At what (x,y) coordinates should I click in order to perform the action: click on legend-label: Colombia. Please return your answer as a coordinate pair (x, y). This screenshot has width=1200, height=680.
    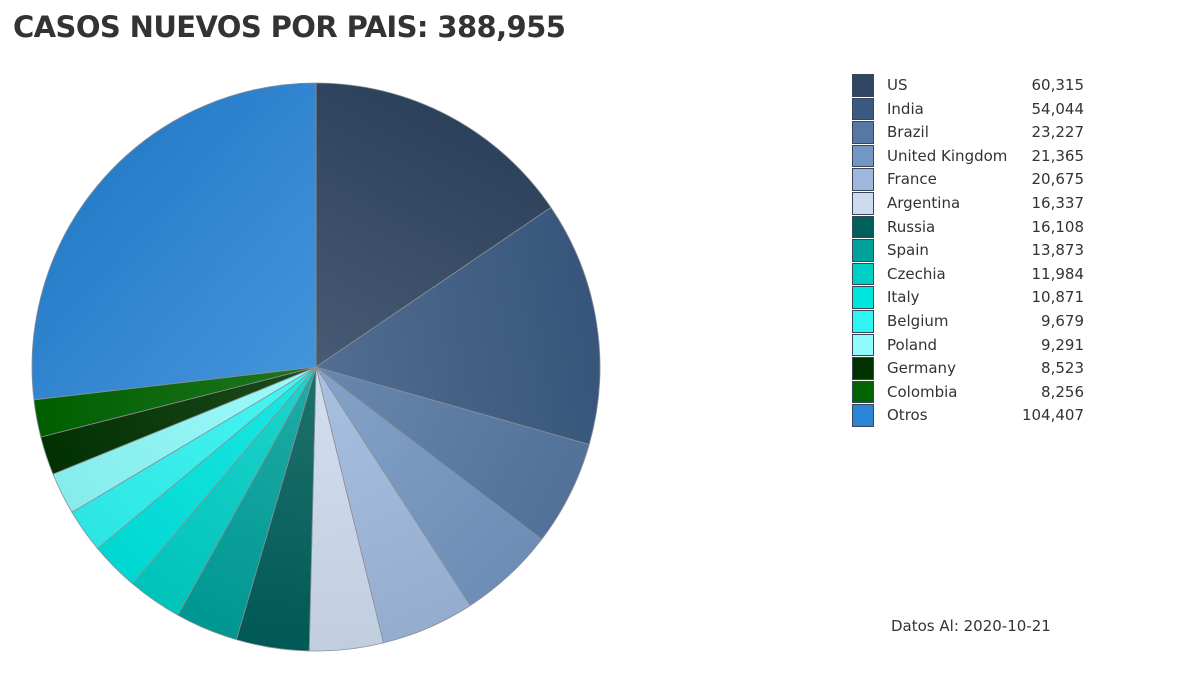
    Looking at the image, I should click on (922, 391).